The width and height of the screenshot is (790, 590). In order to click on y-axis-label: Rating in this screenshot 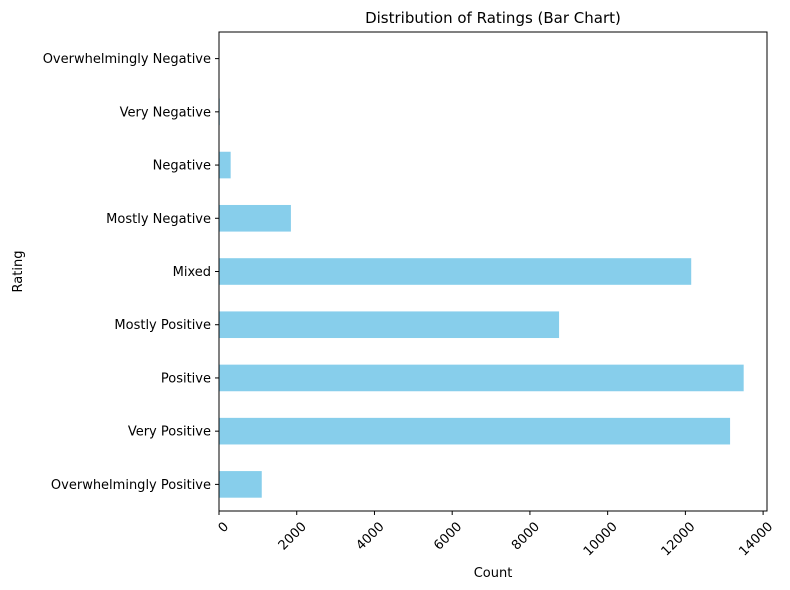, I will do `click(18, 272)`.